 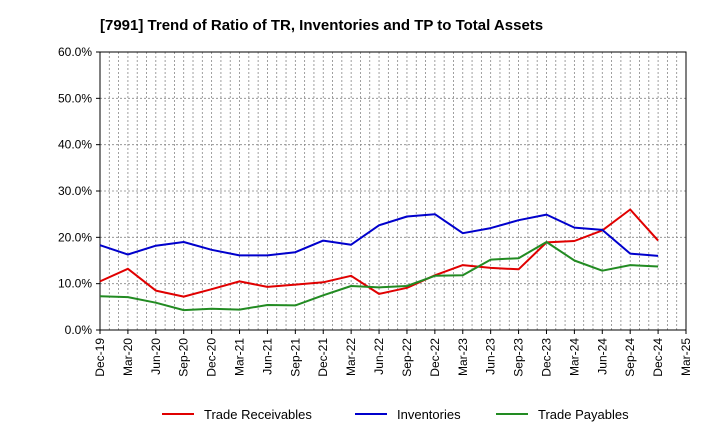 I want to click on x-tick-label: Mar-24, so click(x=574, y=357).